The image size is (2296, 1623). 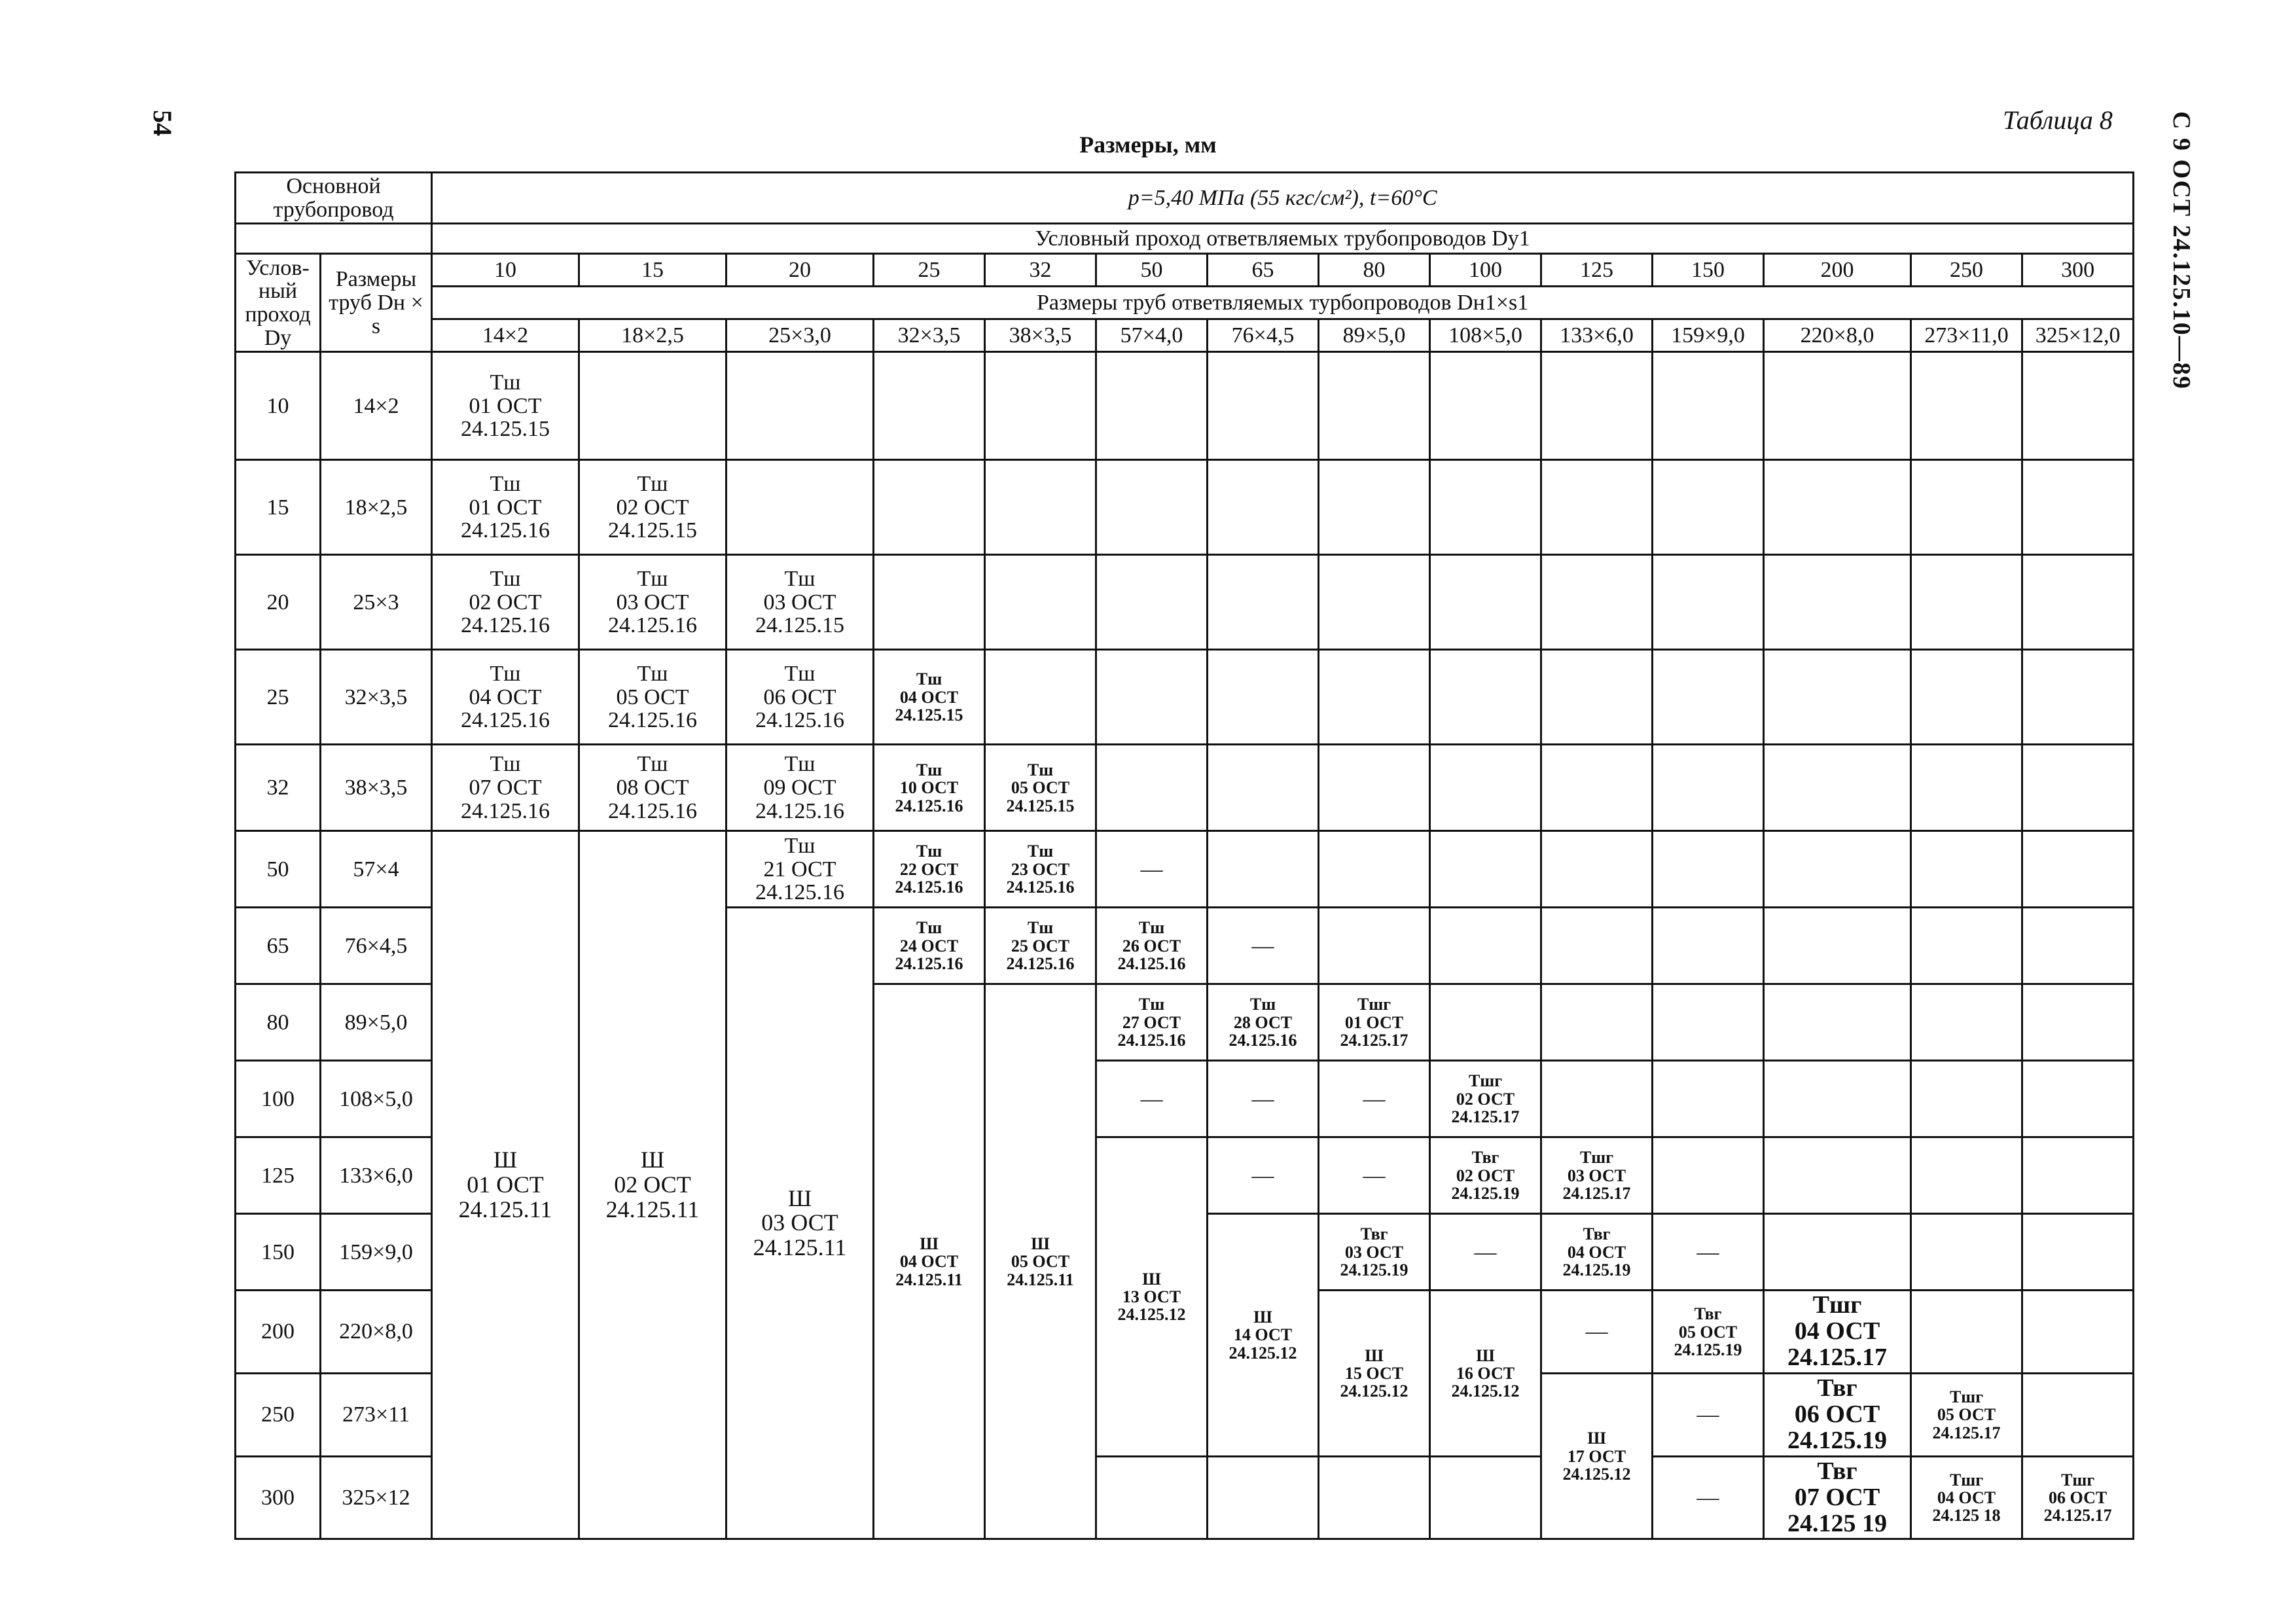 I want to click on table-row: 10 14×2 Тш 01 ОСТ 24.125.15, so click(x=1184, y=406).